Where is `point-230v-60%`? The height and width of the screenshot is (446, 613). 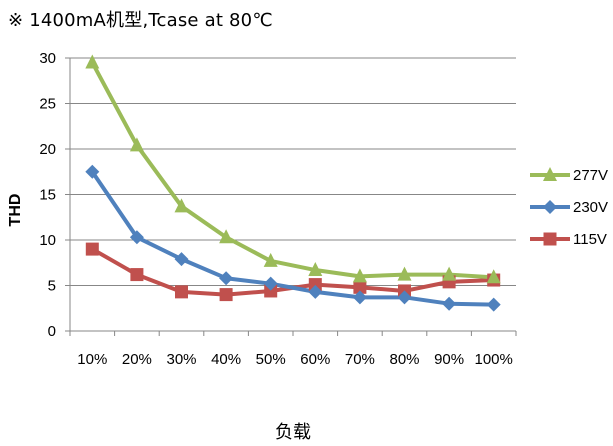 point-230v-60% is located at coordinates (315, 291).